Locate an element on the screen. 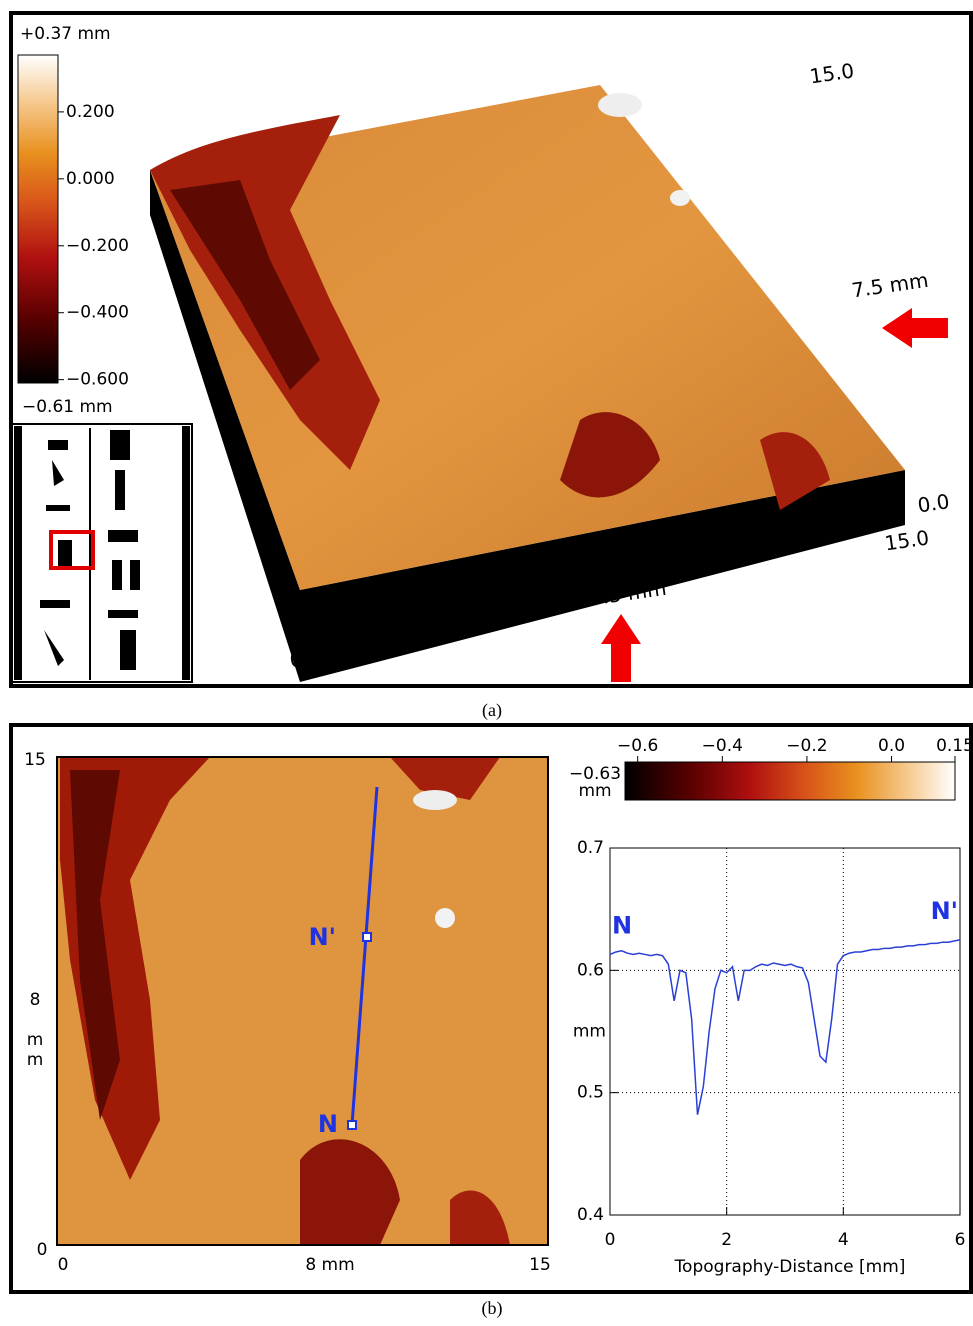 This screenshot has width=973, height=1326. plot-frame is located at coordinates (785, 1031).